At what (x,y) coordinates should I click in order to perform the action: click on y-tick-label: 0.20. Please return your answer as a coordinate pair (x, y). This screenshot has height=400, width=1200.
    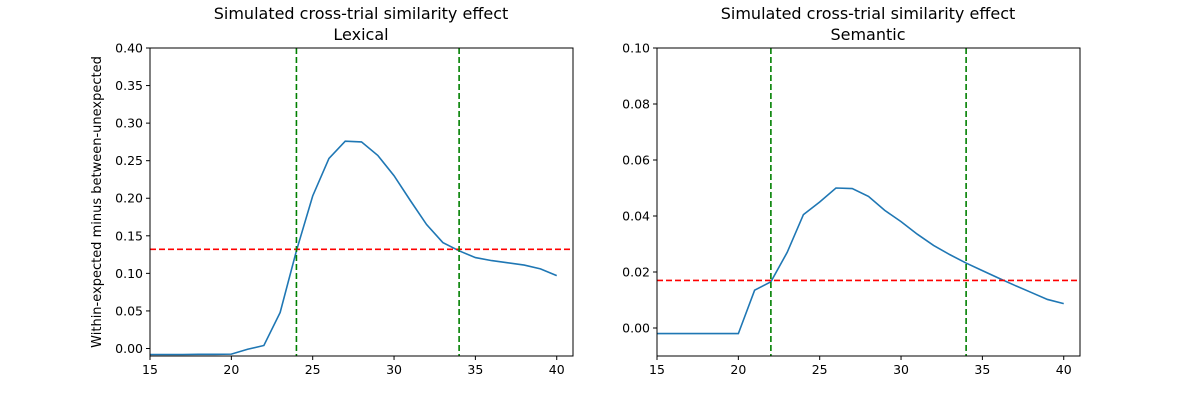
    Looking at the image, I should click on (129, 198).